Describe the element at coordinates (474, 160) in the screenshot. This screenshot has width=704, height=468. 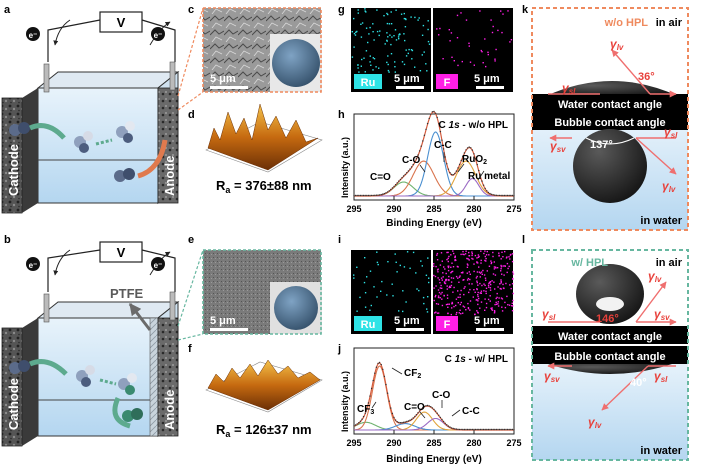
I see `annotation-h-ruo2: RuO2` at that location.